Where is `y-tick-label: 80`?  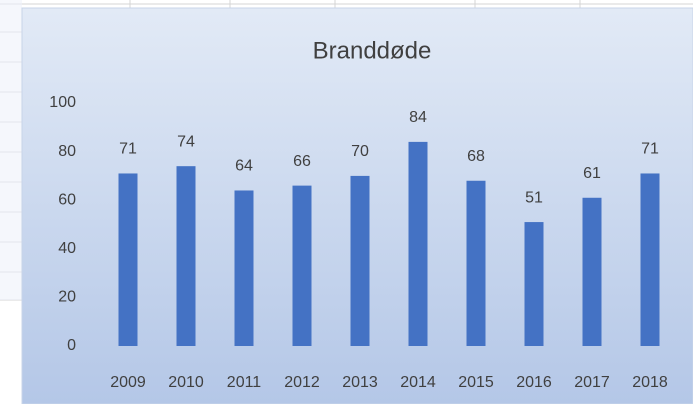 y-tick-label: 80 is located at coordinates (67, 151).